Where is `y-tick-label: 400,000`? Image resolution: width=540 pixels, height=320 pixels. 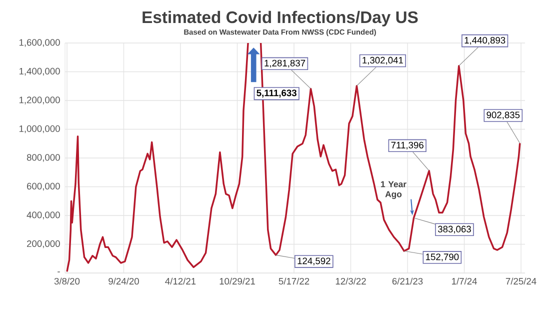
y-tick-label: 400,000 is located at coordinates (43, 216).